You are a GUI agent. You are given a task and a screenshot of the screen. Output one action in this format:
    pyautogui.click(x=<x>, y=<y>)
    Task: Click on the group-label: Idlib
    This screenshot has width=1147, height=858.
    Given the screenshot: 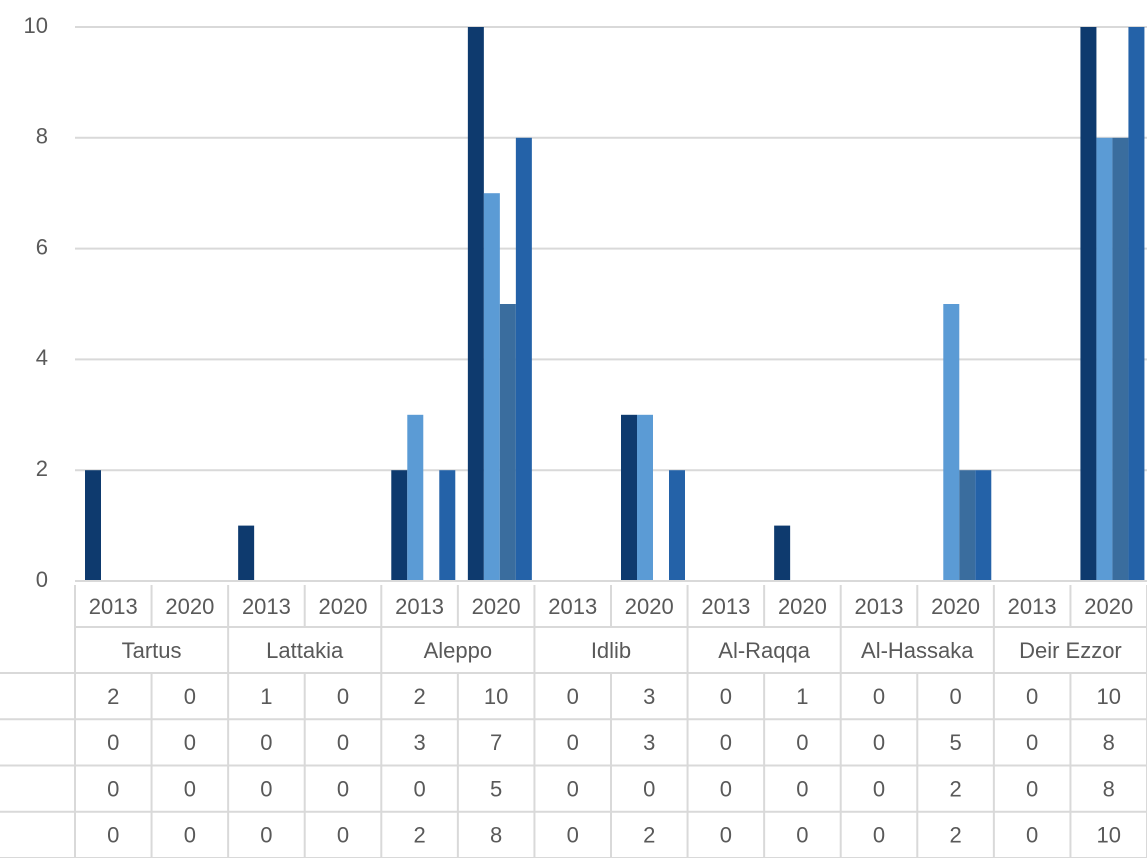 What is the action you would take?
    pyautogui.click(x=611, y=650)
    